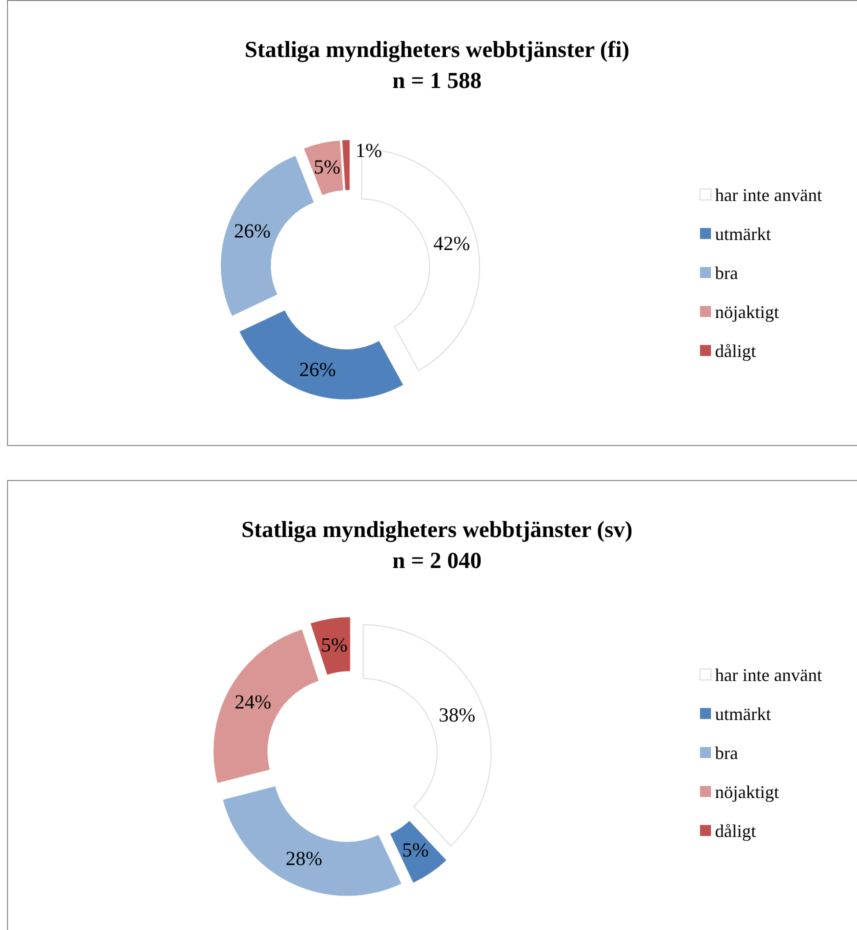 The image size is (857, 930). What do you see at coordinates (368, 151) in the screenshot?
I see `data-label: 1%` at bounding box center [368, 151].